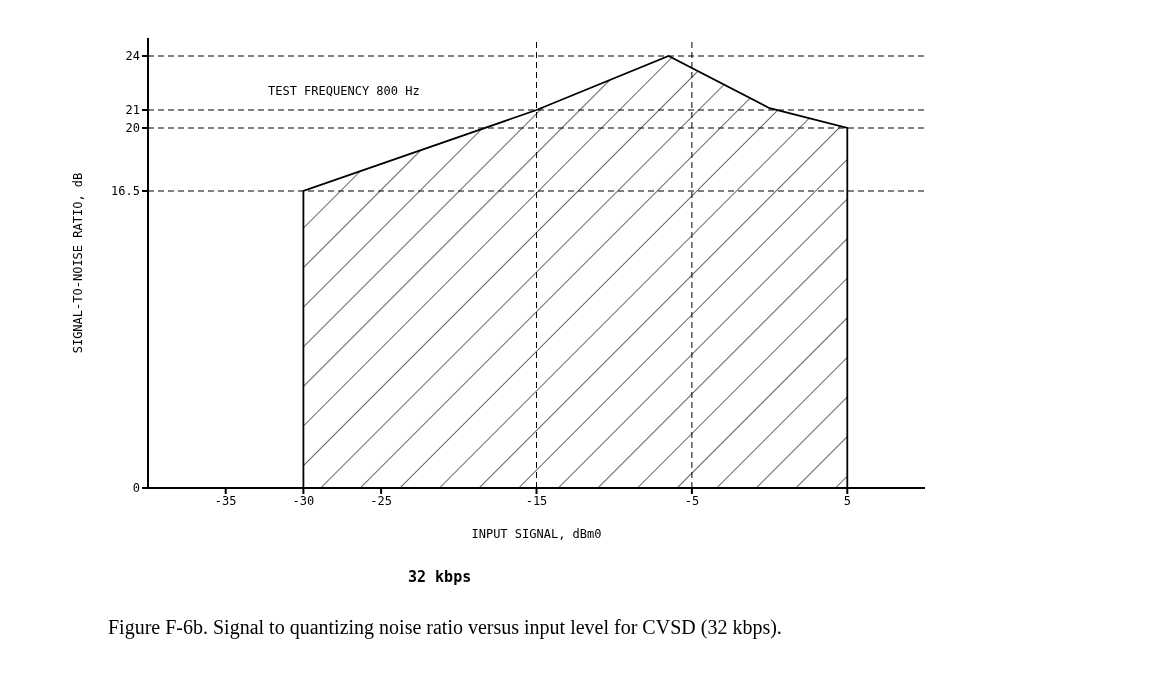 The image size is (1153, 696). I want to click on text: Figure F-6b. Signal to quantizing noise ratio versus input level for CVSD (32 kbps)., so click(445, 627).